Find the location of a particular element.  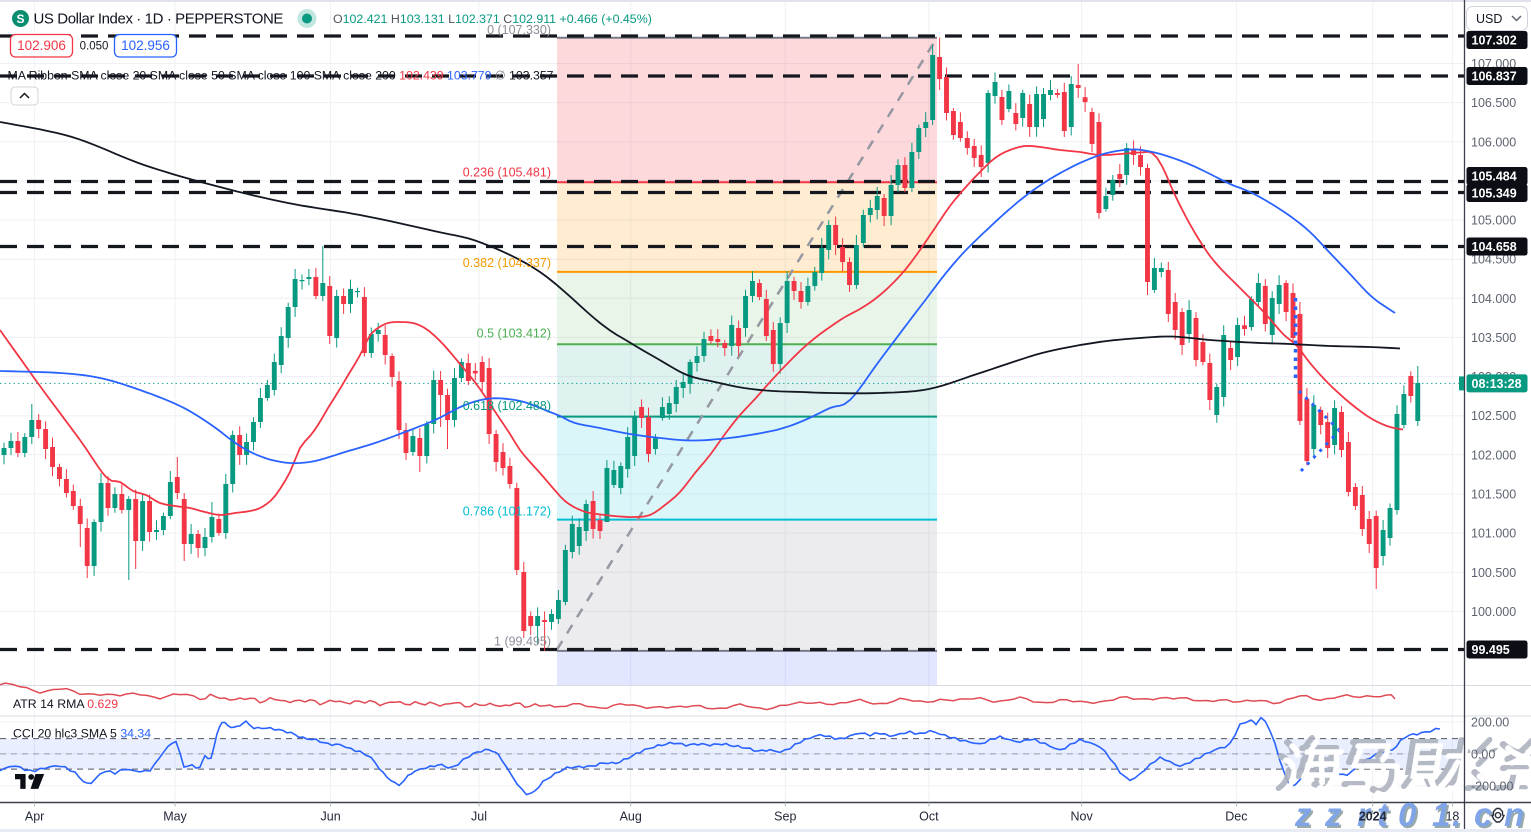

svg-text: 0 (107.330) is located at coordinates (519, 30).